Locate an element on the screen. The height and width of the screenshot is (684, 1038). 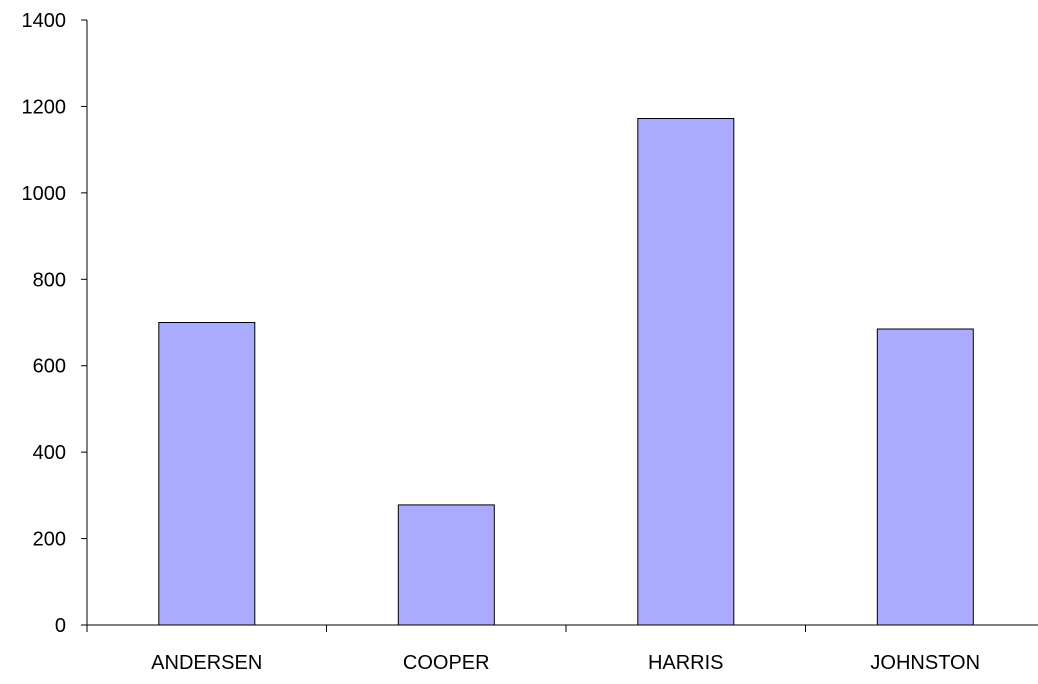
bar-harris is located at coordinates (686, 372).